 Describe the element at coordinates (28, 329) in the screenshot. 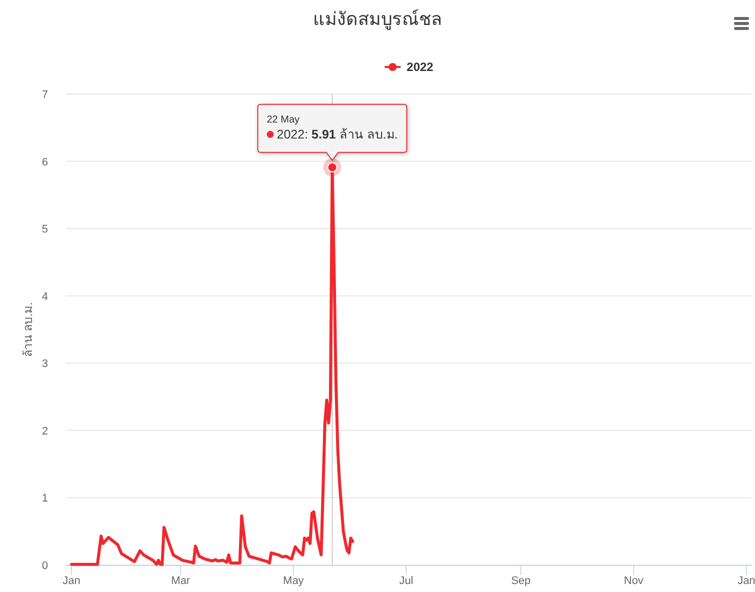

I see `y-axis-title: ล้าน ลบ.ม.` at that location.